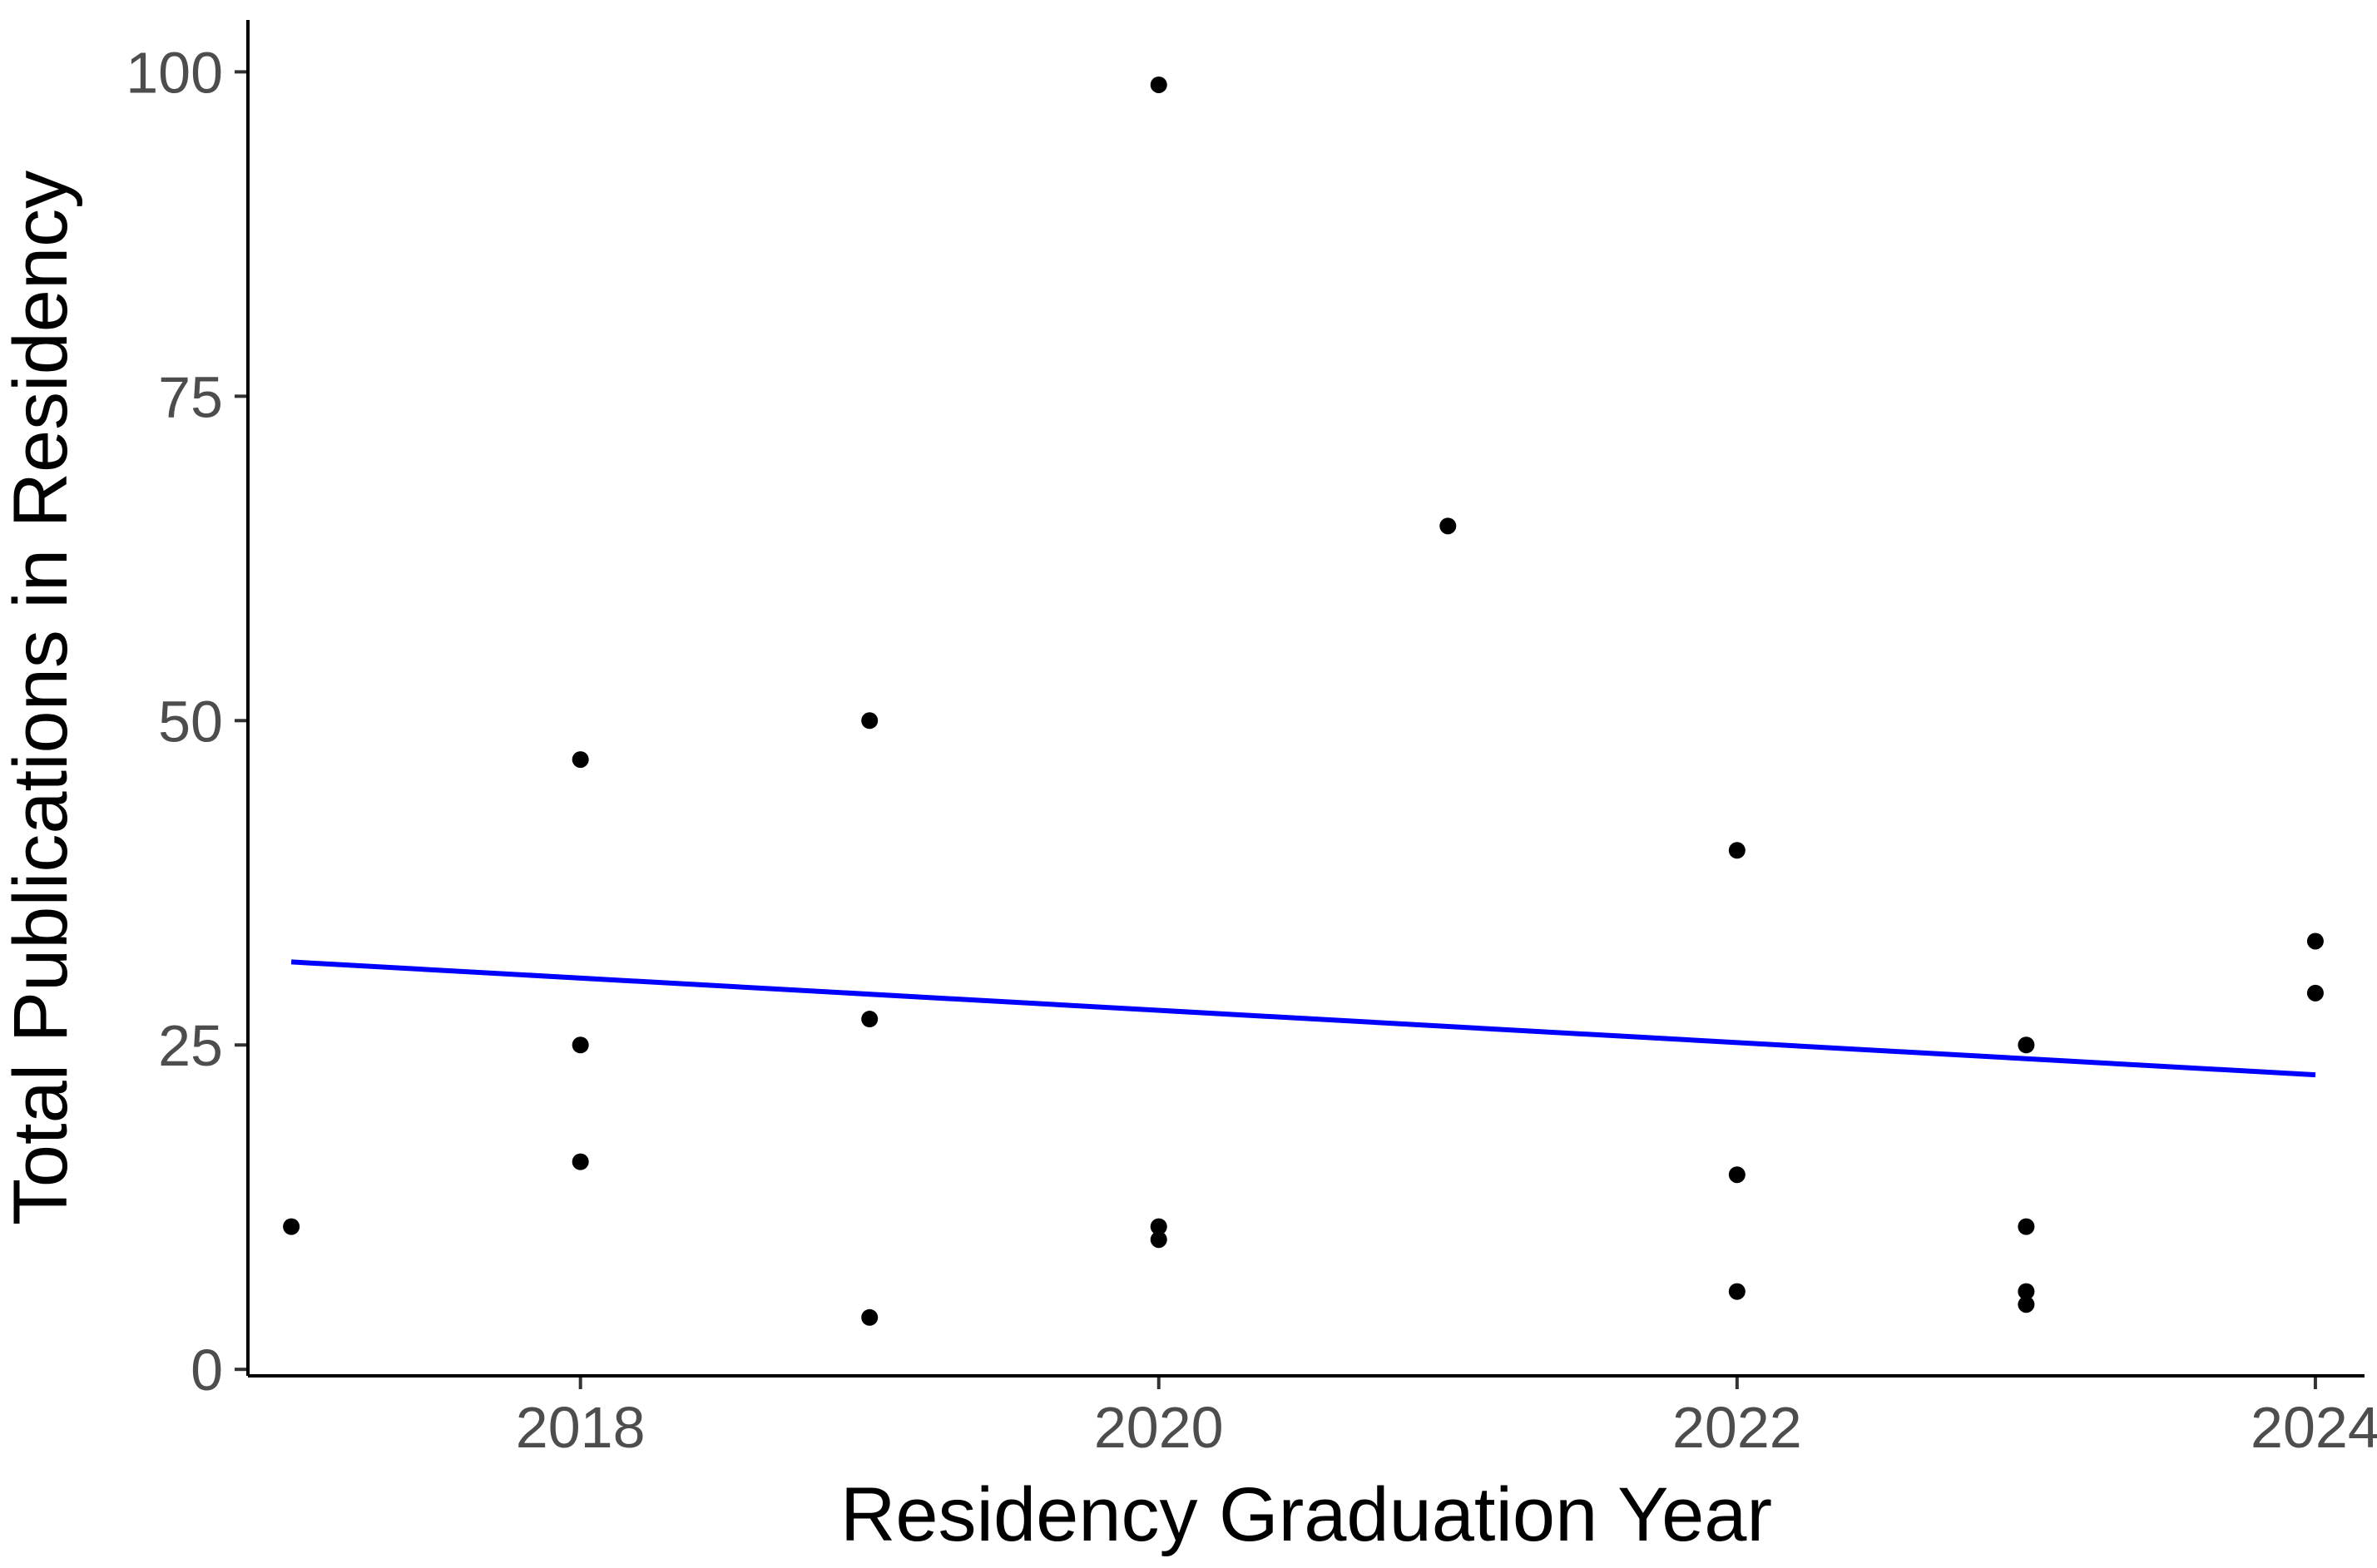 The image size is (2377, 1568). I want to click on x-axis-ticks: 2018 2020 2022 2024, so click(1446, 1418).